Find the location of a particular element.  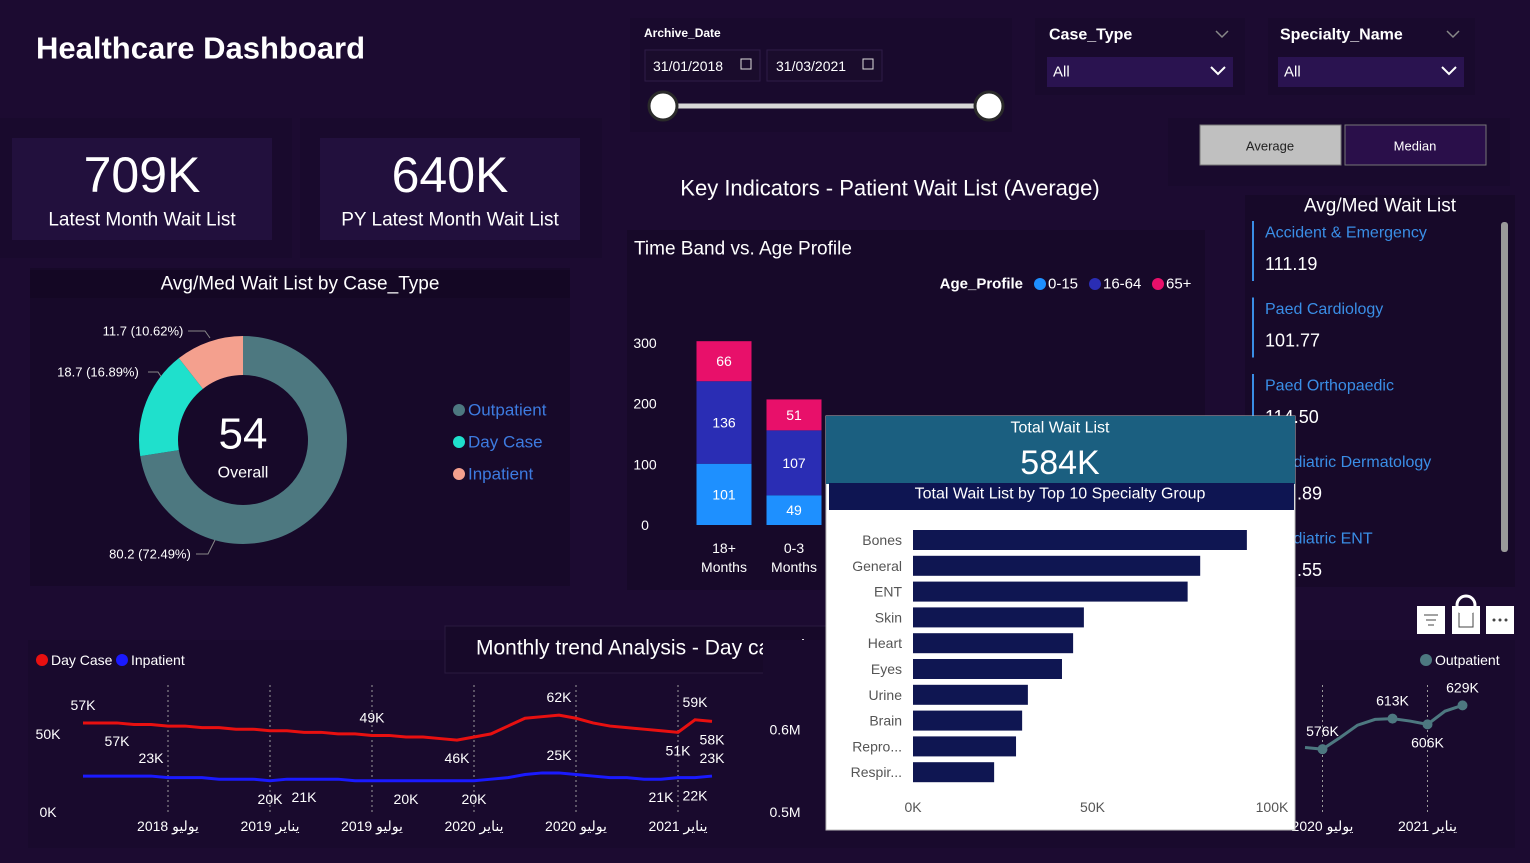

data-label: 11.7 (10.62%) is located at coordinates (143, 331).